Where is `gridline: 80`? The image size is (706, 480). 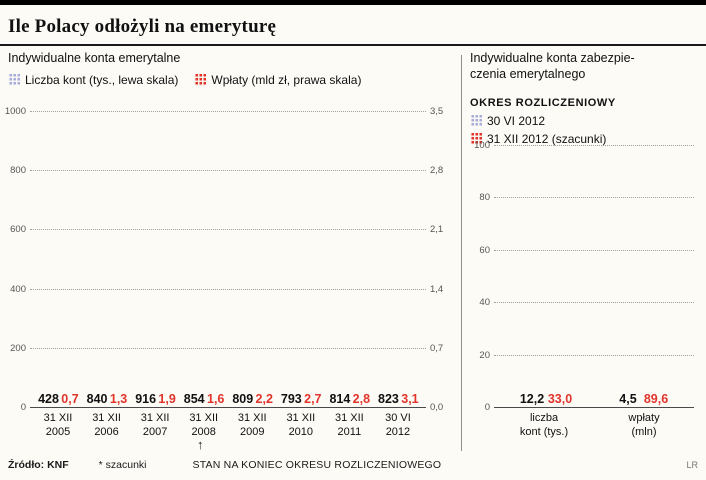 gridline: 80 is located at coordinates (586, 197).